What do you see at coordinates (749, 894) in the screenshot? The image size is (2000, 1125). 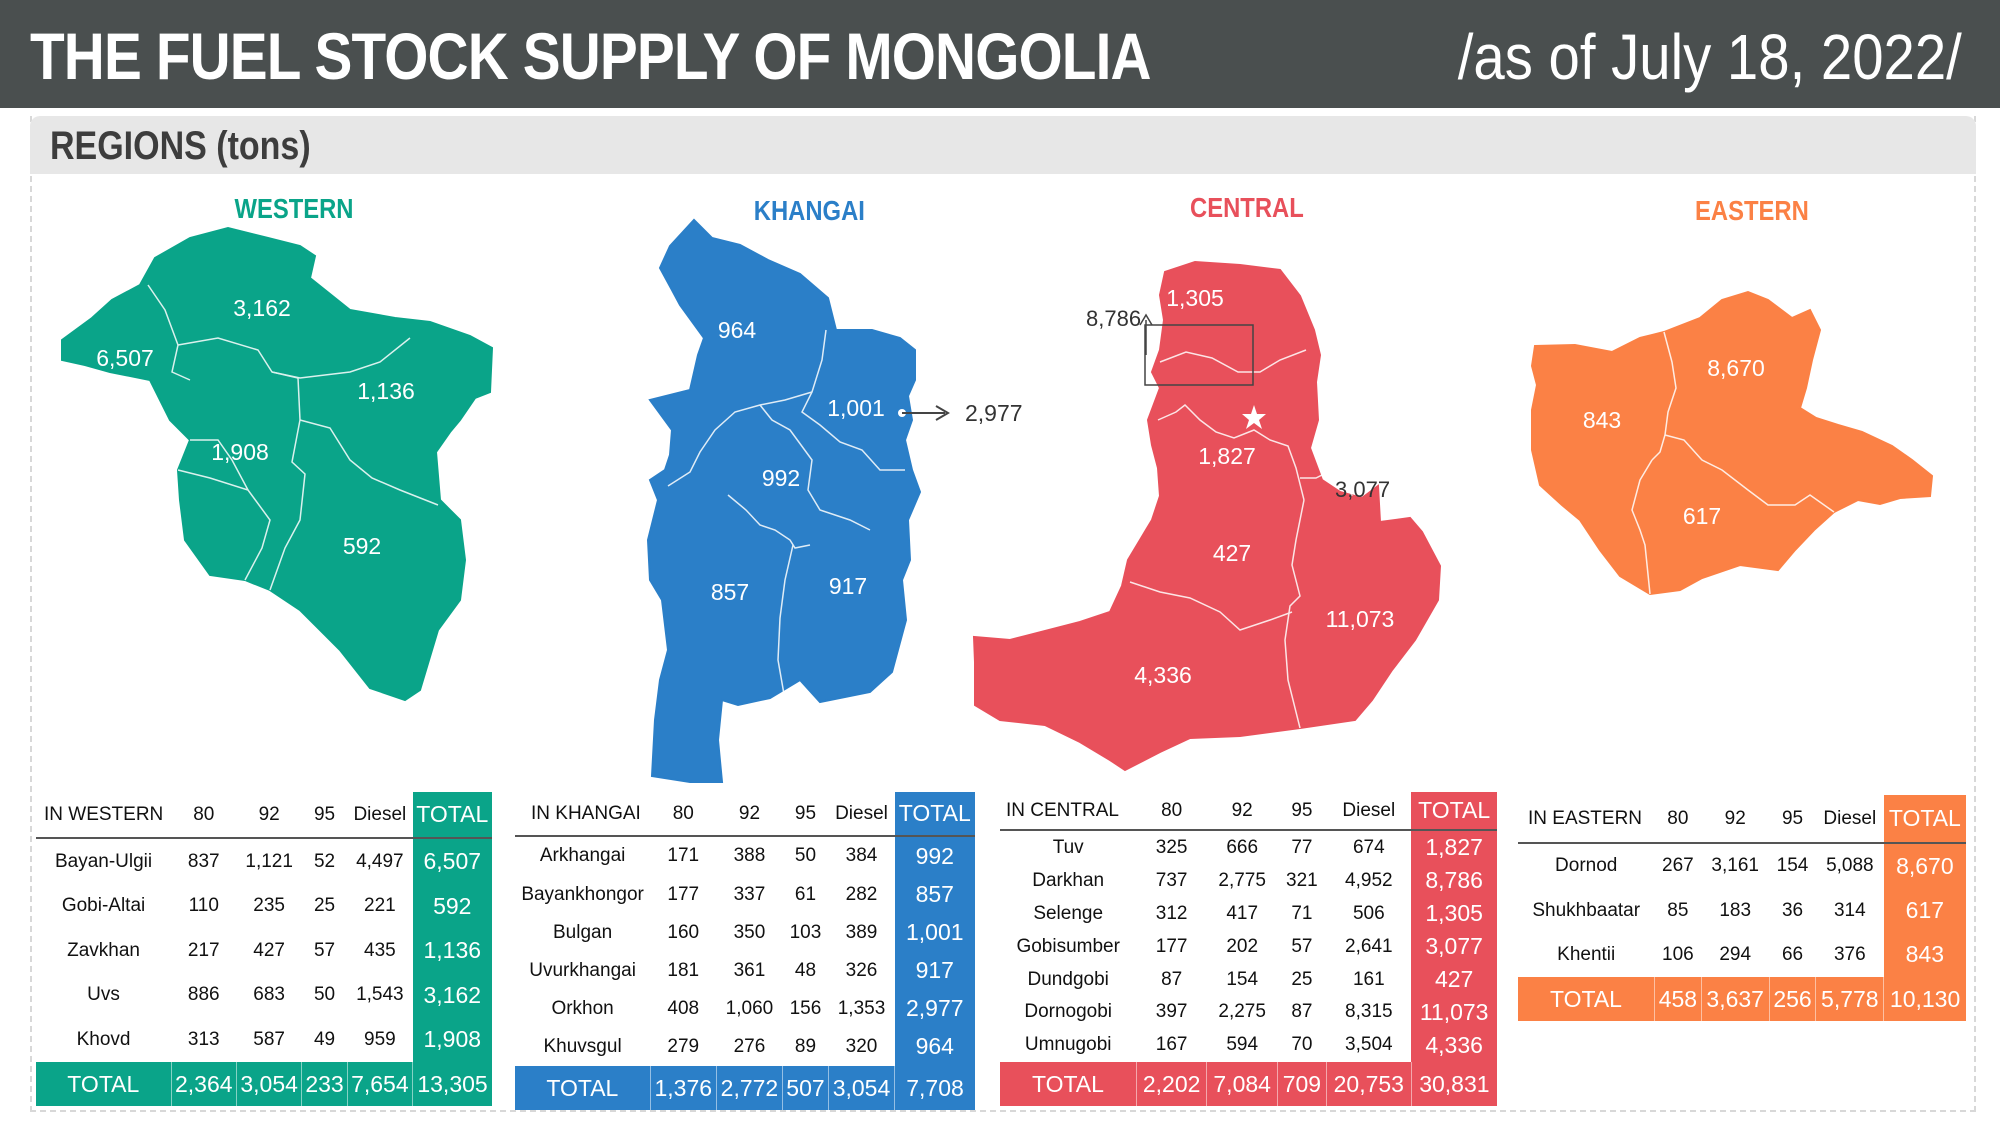 I see `table-cell: 337` at bounding box center [749, 894].